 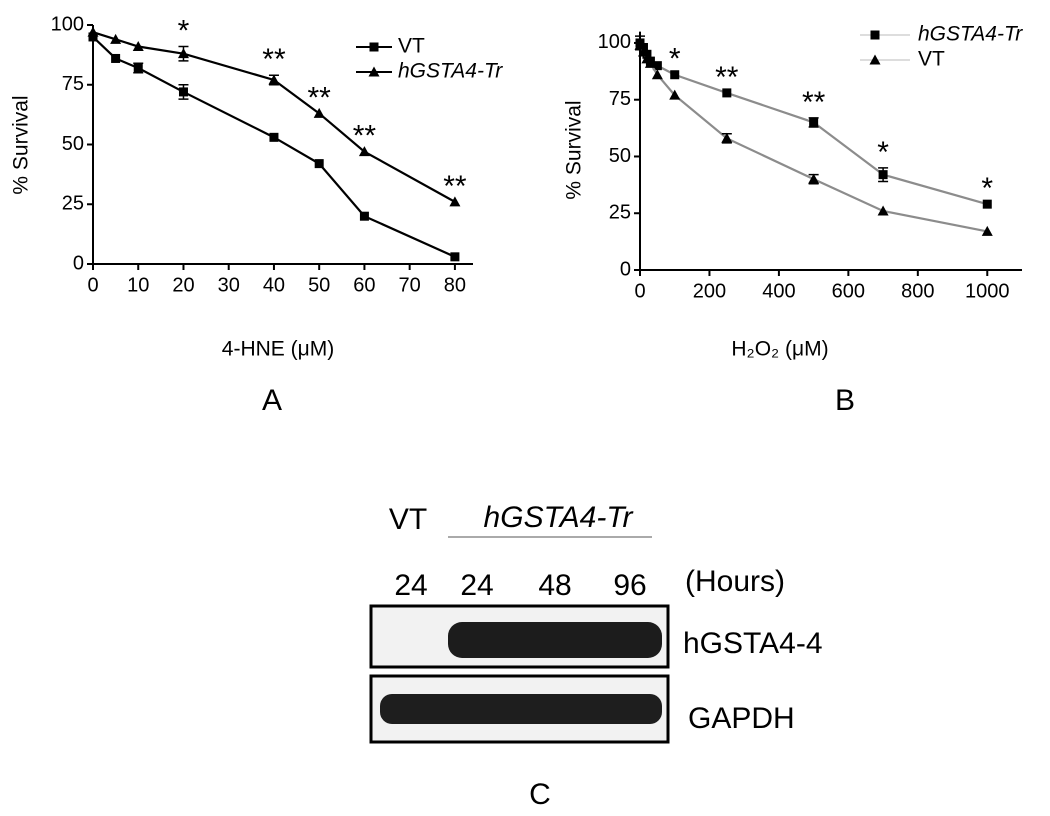 What do you see at coordinates (987, 291) in the screenshot?
I see `x-tick-label: 1000` at bounding box center [987, 291].